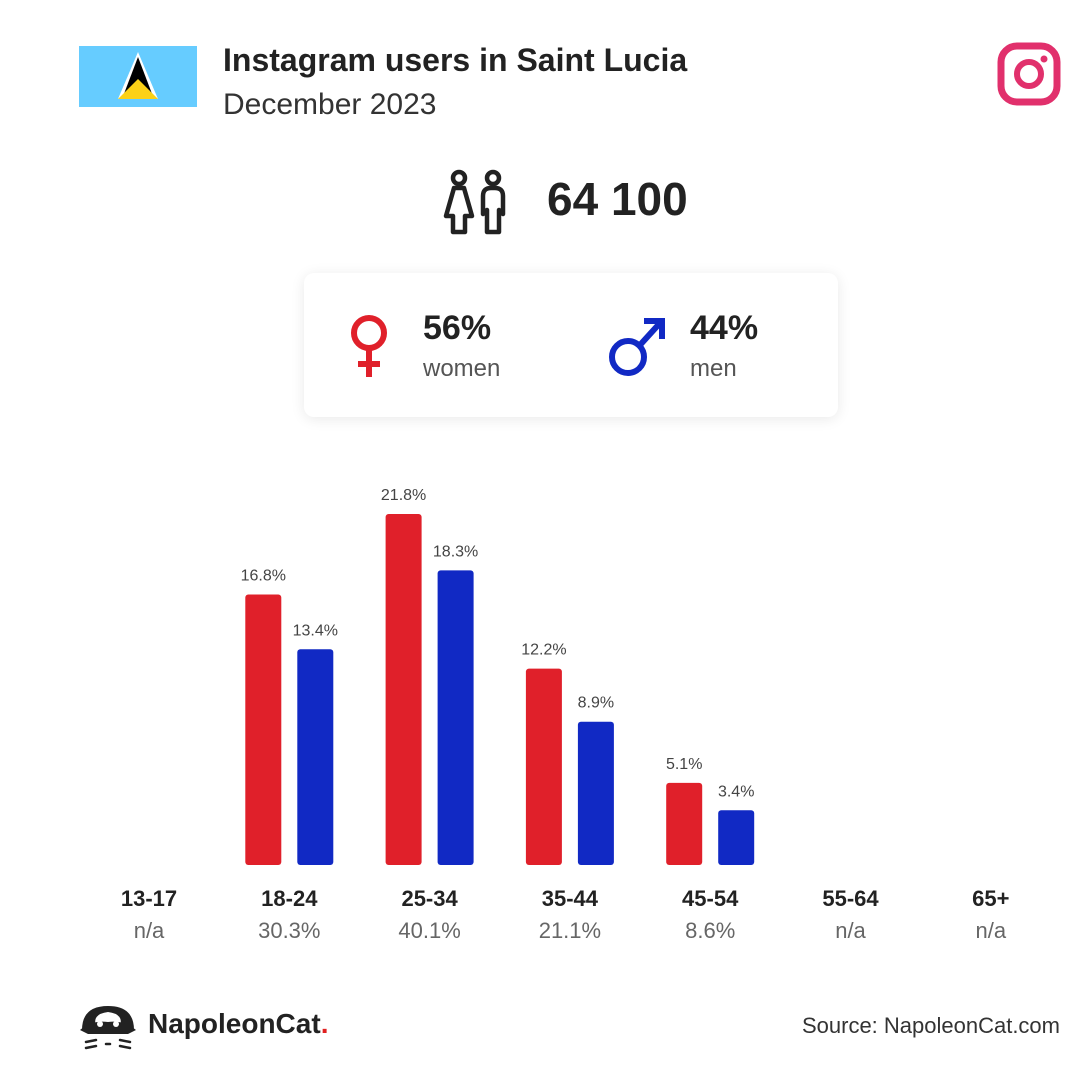 The image size is (1080, 1080). Describe the element at coordinates (289, 930) in the screenshot. I see `category-total-18-24: 30.3%` at that location.